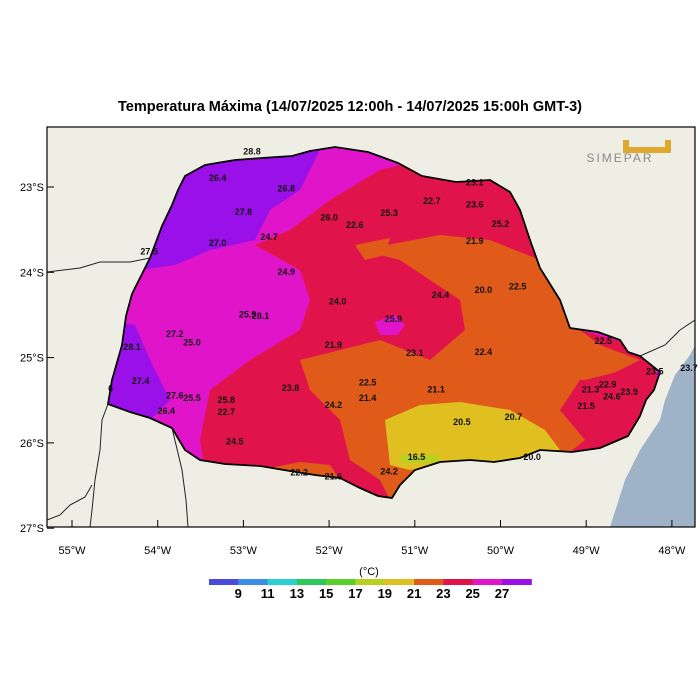 Image resolution: width=700 pixels, height=700 pixels. What do you see at coordinates (141, 381) in the screenshot?
I see `station-value: 27.4` at bounding box center [141, 381].